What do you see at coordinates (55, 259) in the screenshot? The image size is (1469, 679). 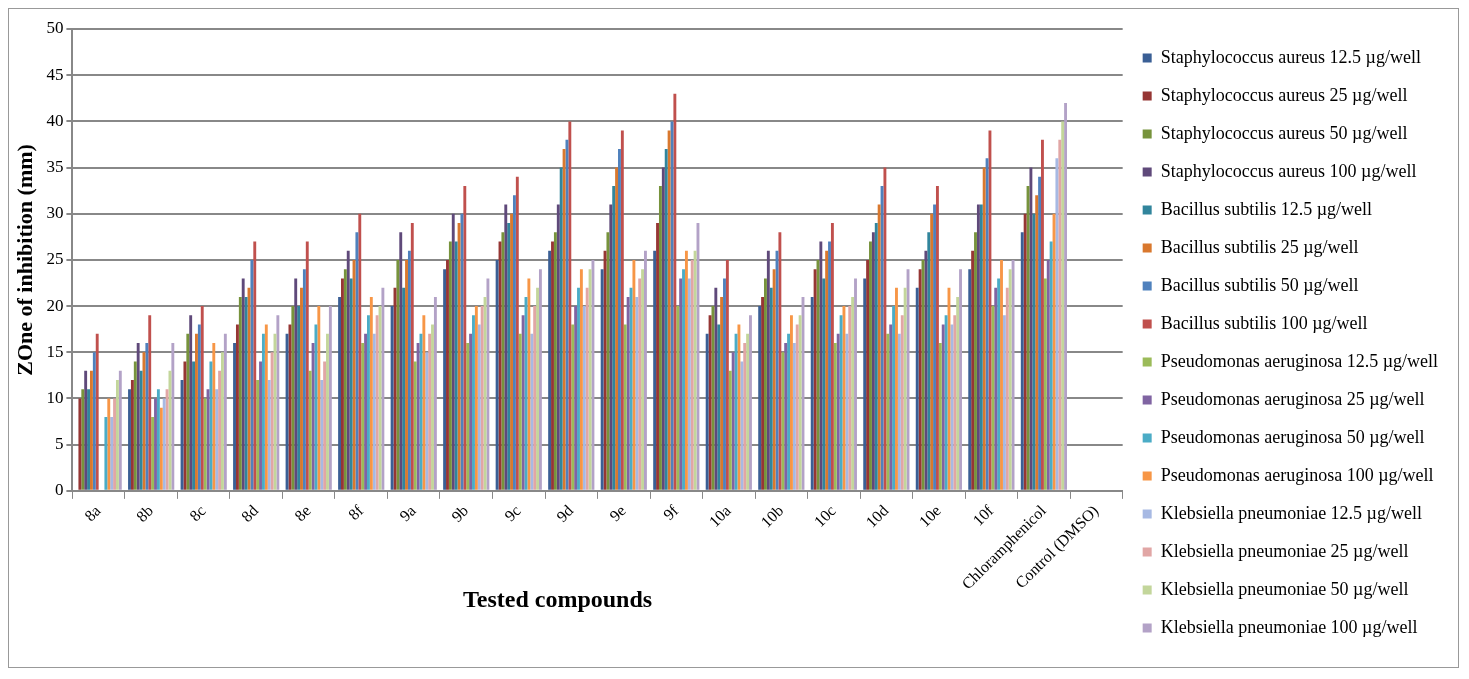 I see `y-tick-label: 25` at bounding box center [55, 259].